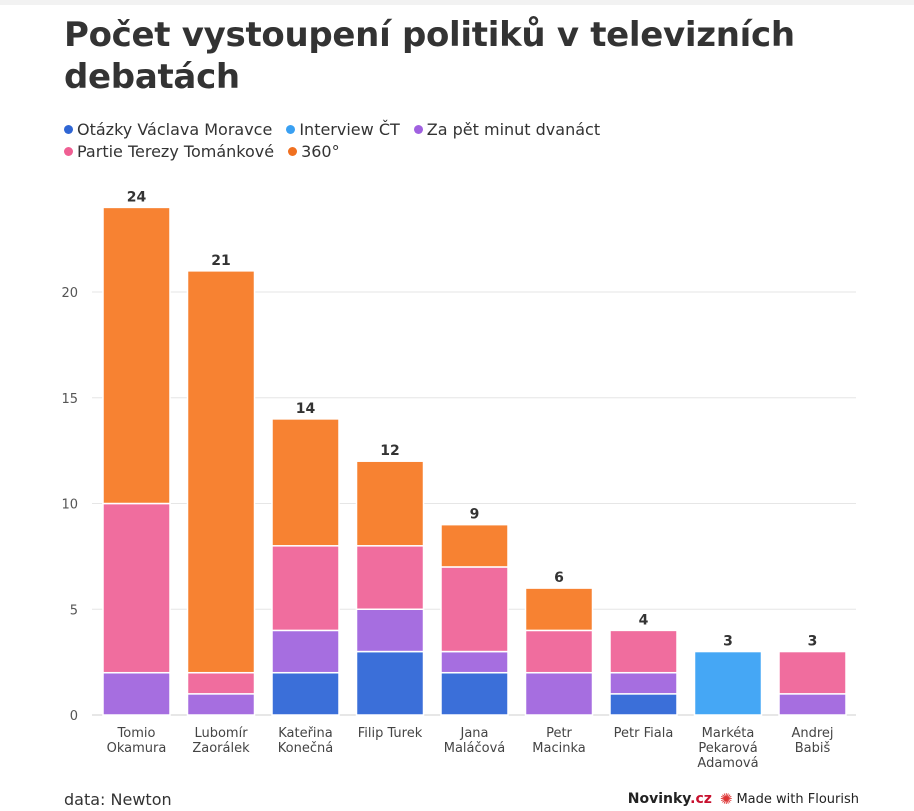  Describe the element at coordinates (305, 748) in the screenshot. I see `x-tick-label: Konečná` at that location.